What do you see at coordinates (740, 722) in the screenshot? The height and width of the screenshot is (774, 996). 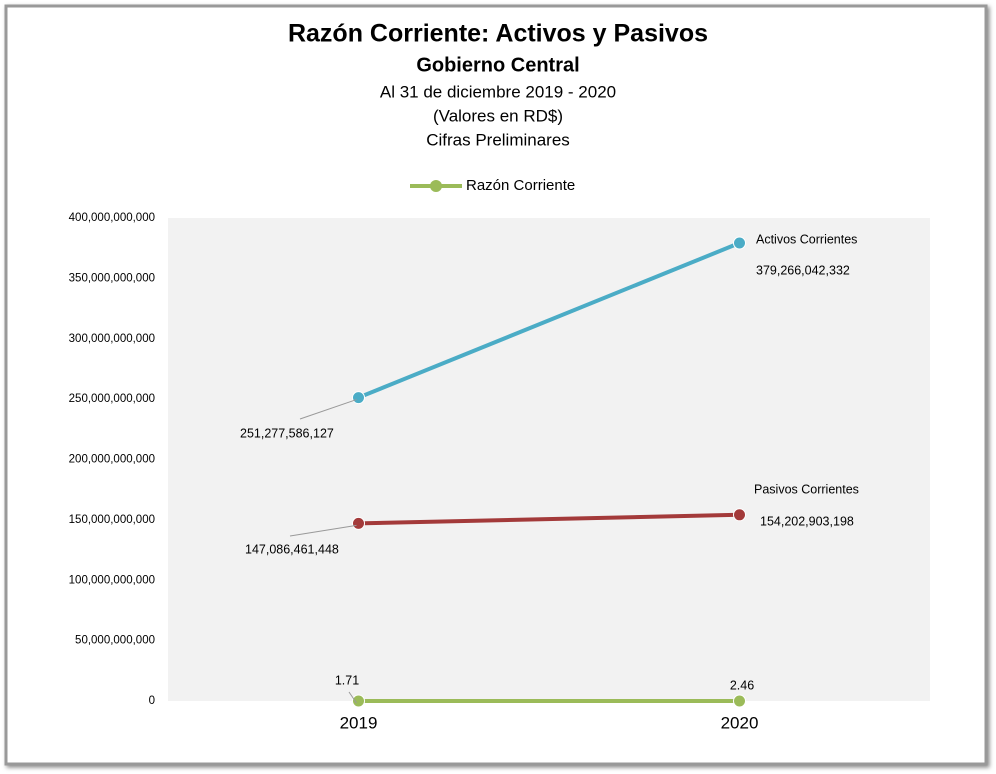 I see `x-tick-label: 2020` at bounding box center [740, 722].